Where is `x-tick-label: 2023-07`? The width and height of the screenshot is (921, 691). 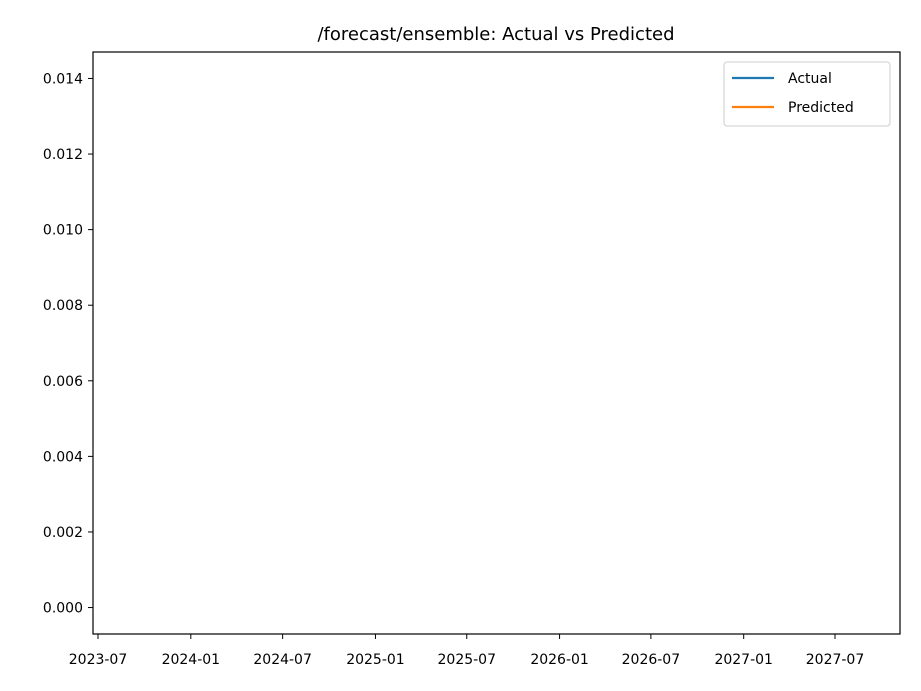 x-tick-label: 2023-07 is located at coordinates (98, 660).